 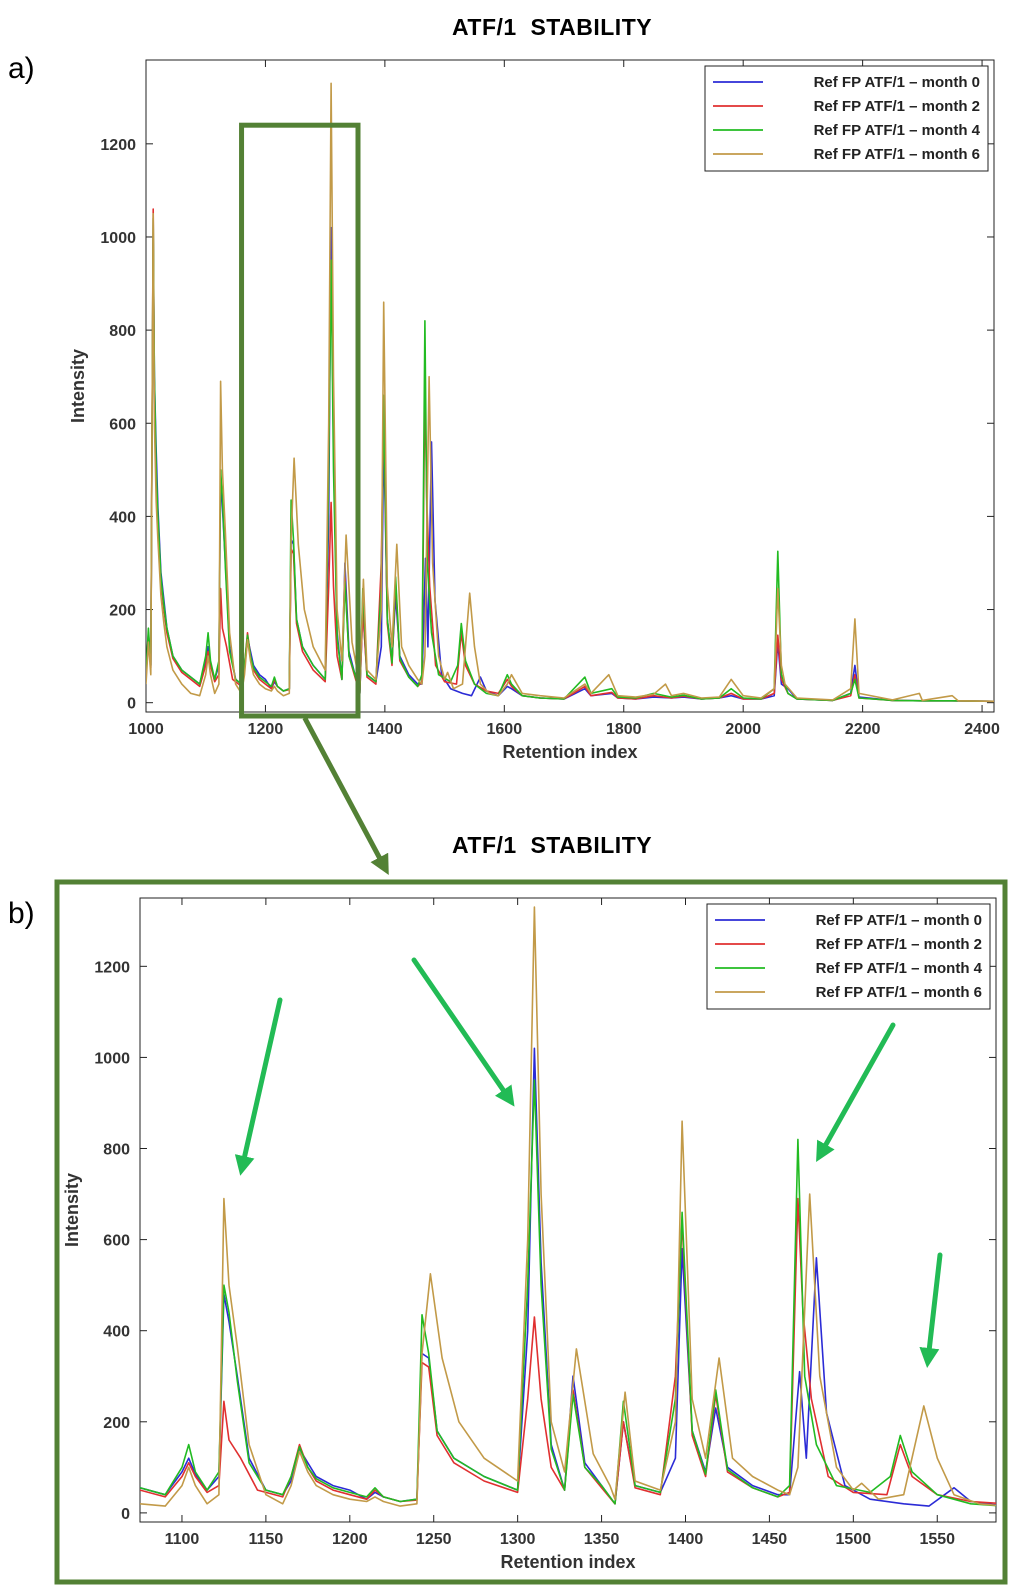 I want to click on x-tick-label: 1250, so click(x=434, y=1539).